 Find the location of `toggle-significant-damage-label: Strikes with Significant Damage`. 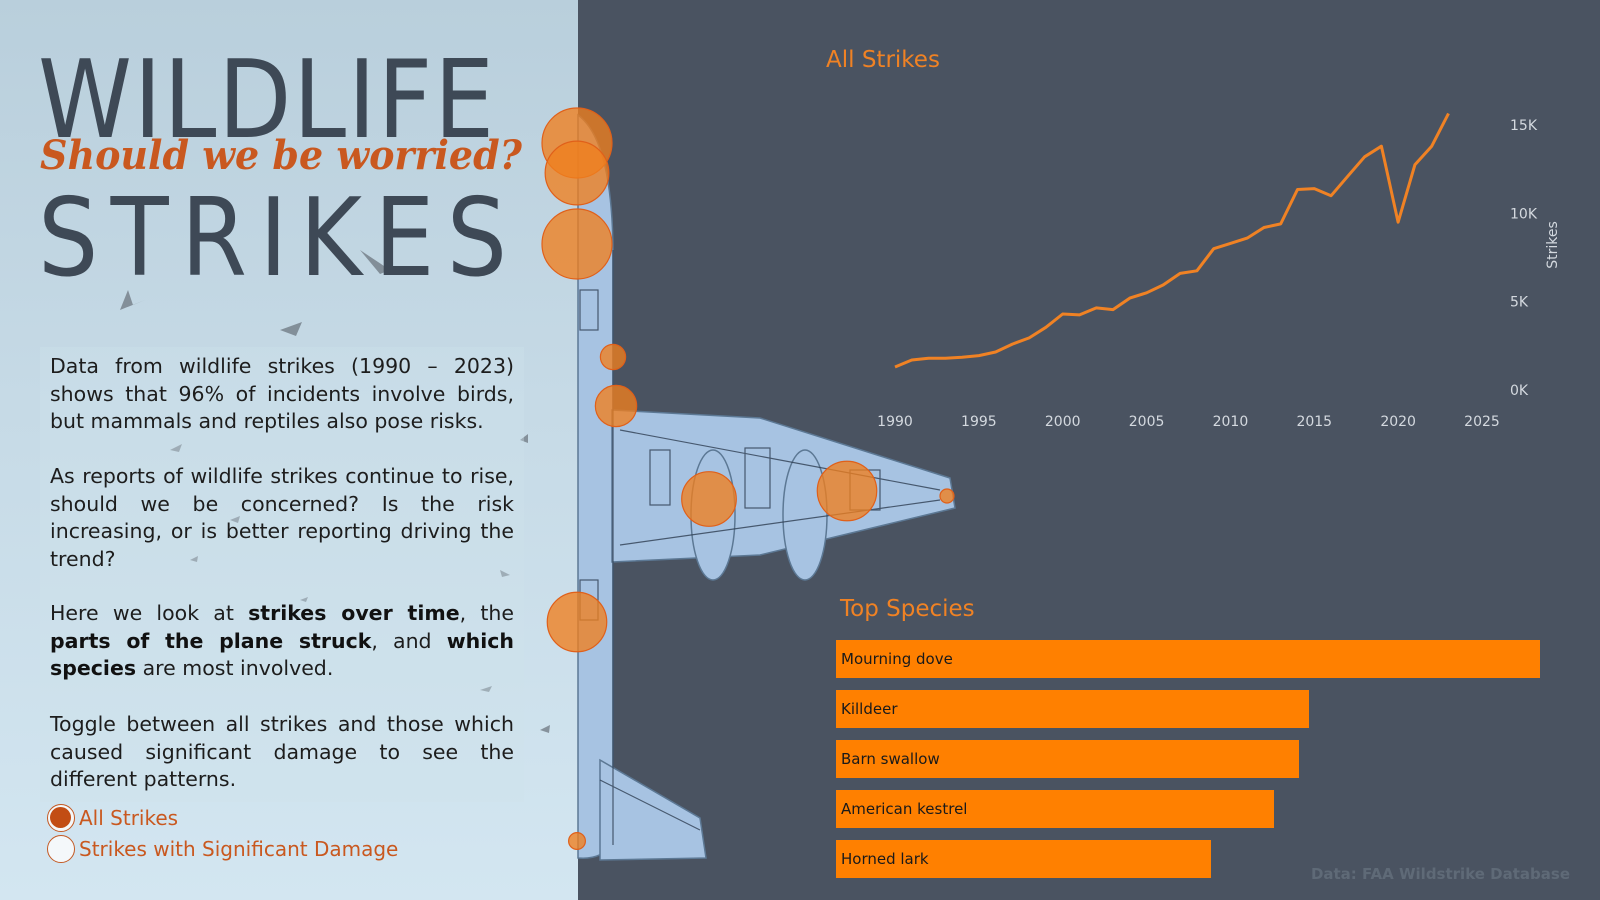

toggle-significant-damage-label: Strikes with Significant Damage is located at coordinates (239, 849).